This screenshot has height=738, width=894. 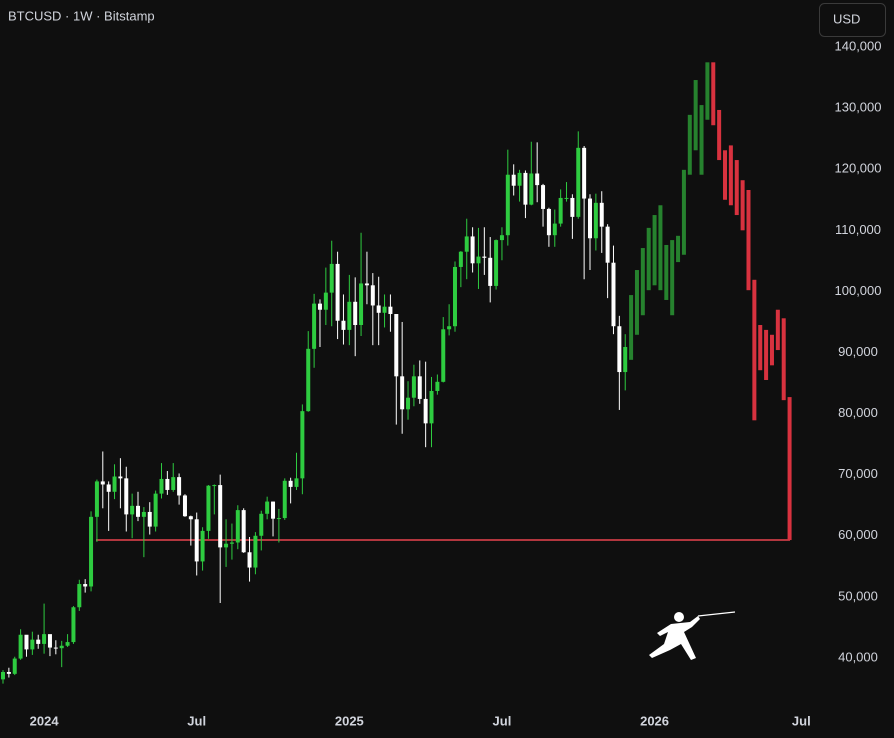 I want to click on currency-button, so click(x=852, y=20).